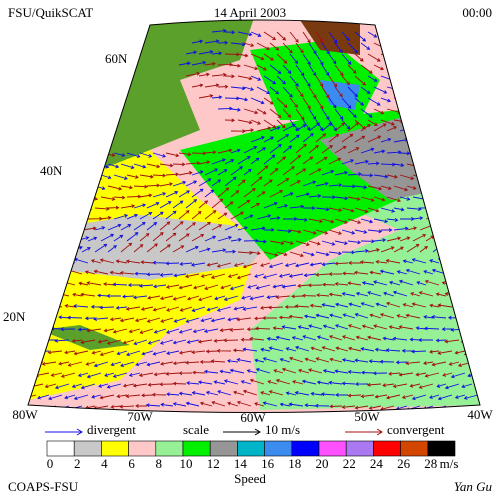 The image size is (500, 500). Describe the element at coordinates (268, 463) in the screenshot. I see `colorbar-tick-label: 16` at that location.